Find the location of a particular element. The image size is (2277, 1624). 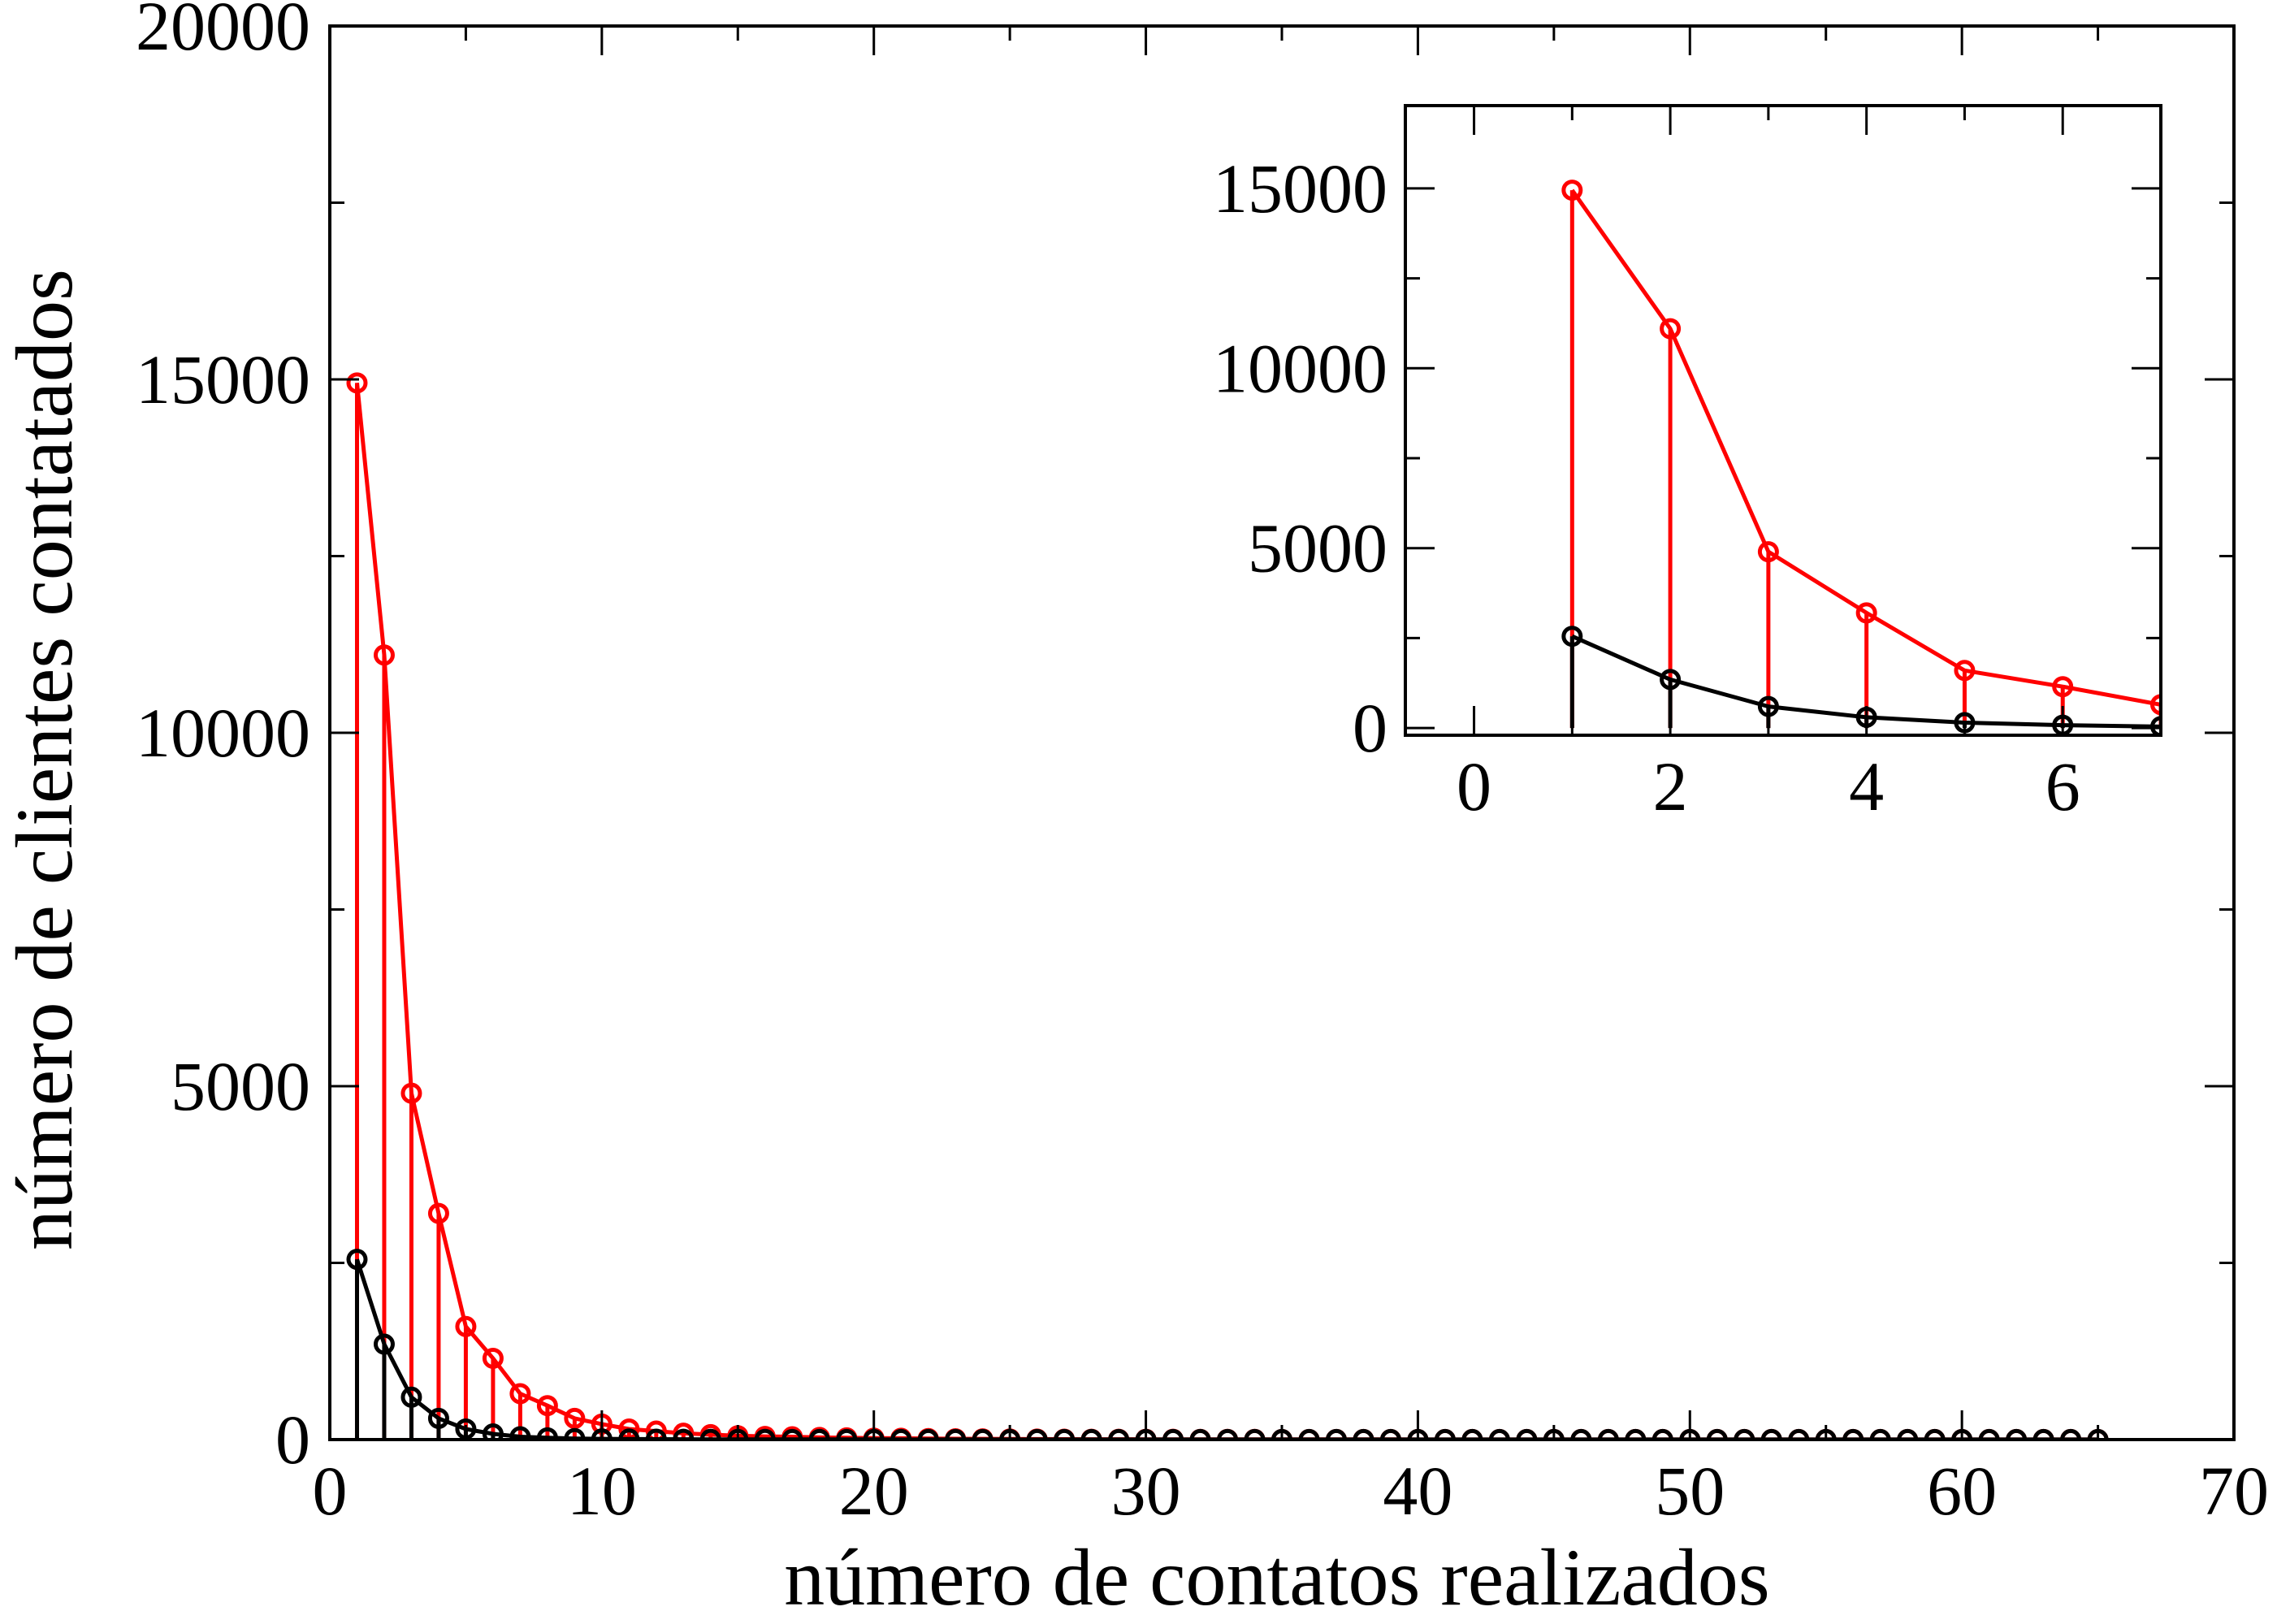

inset-background is located at coordinates (1783, 421).